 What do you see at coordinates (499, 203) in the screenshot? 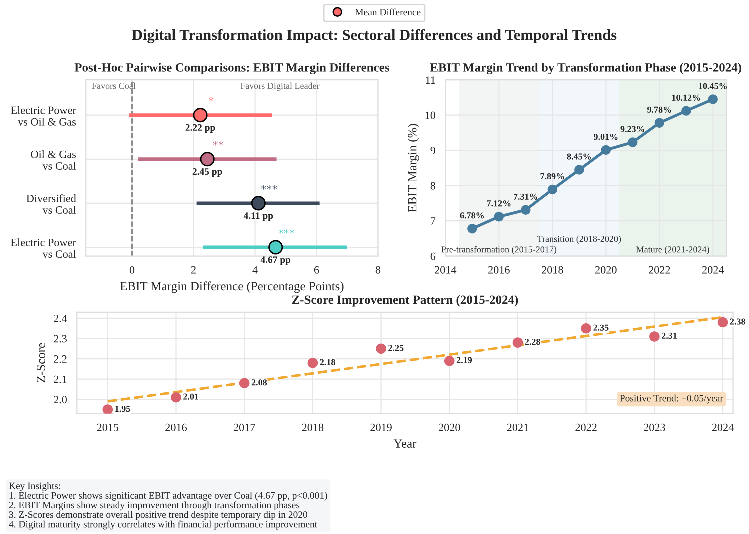
I see `data-label: 7.12%` at bounding box center [499, 203].